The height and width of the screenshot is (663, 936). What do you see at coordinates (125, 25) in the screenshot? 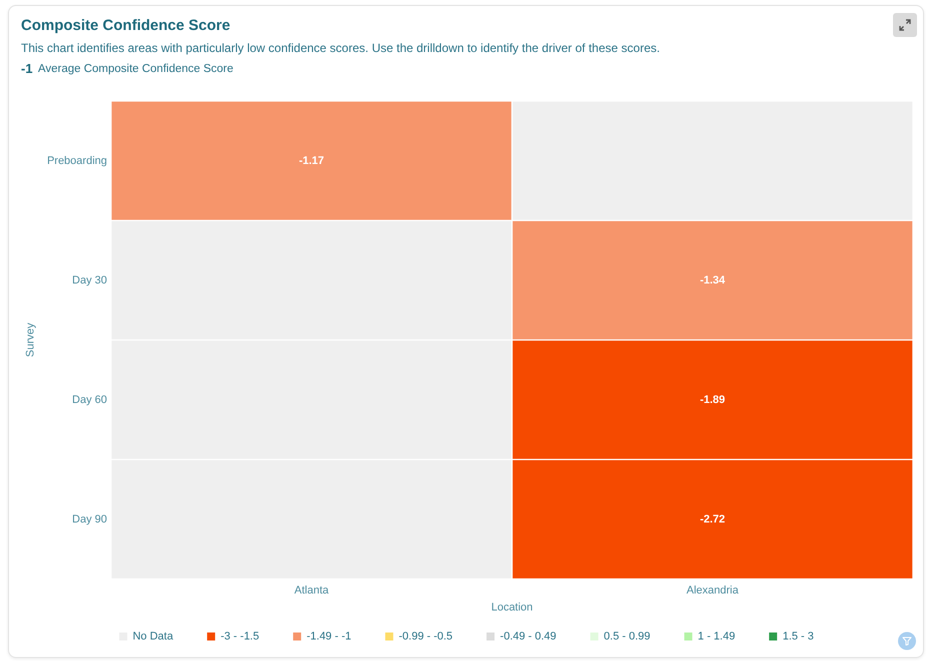
I see `chart-title: Composite Confidence Score` at bounding box center [125, 25].